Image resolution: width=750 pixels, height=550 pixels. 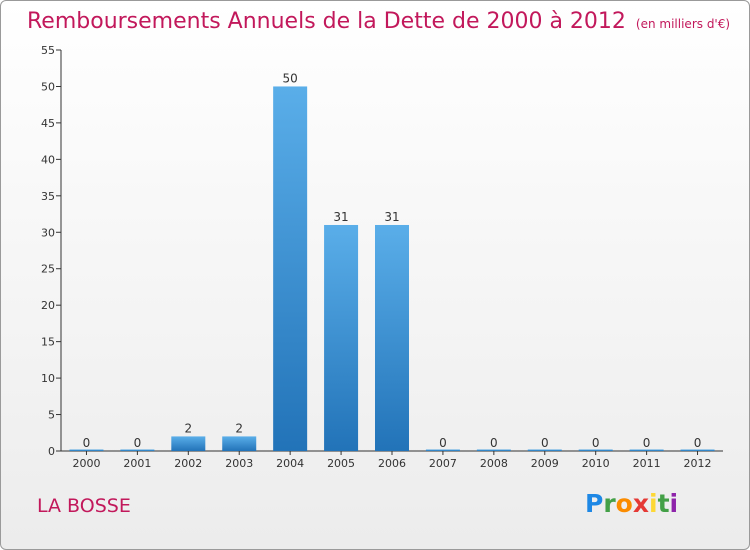 I want to click on bar-value-label: 50, so click(x=290, y=78).